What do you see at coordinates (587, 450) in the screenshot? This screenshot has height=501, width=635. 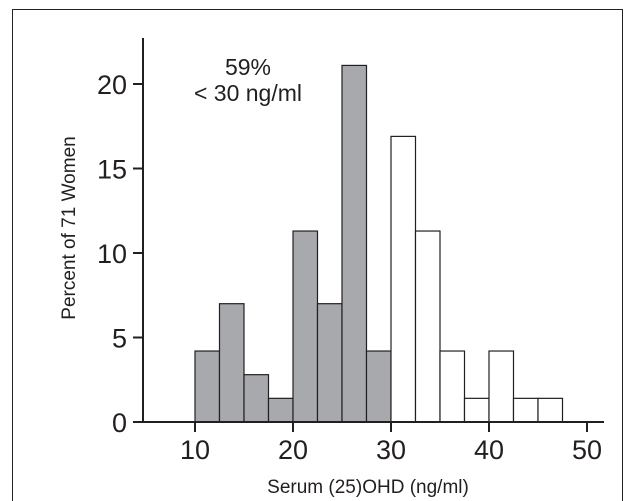 I see `x-tick-label: 50` at bounding box center [587, 450].